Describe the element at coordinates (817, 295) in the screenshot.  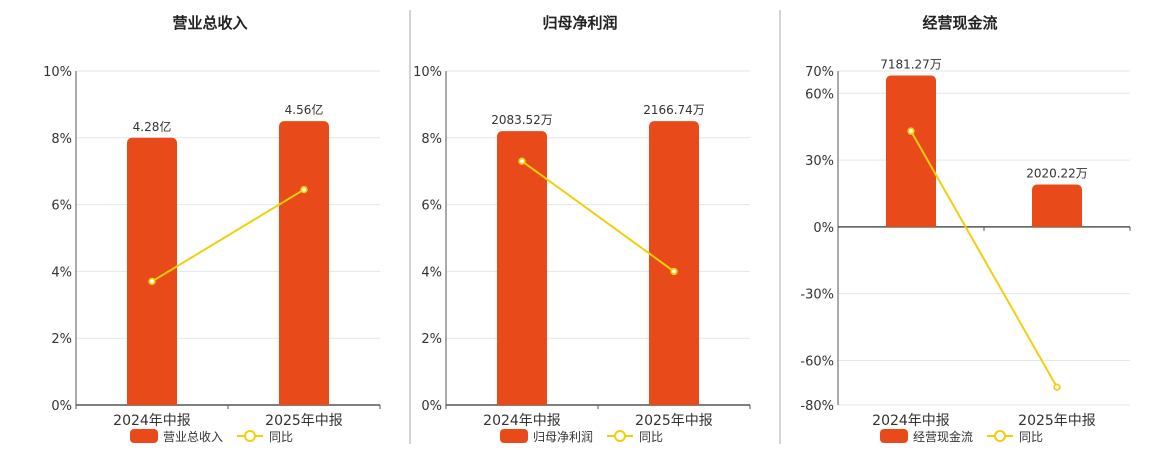
I see `y-tick-label: -30%` at that location.